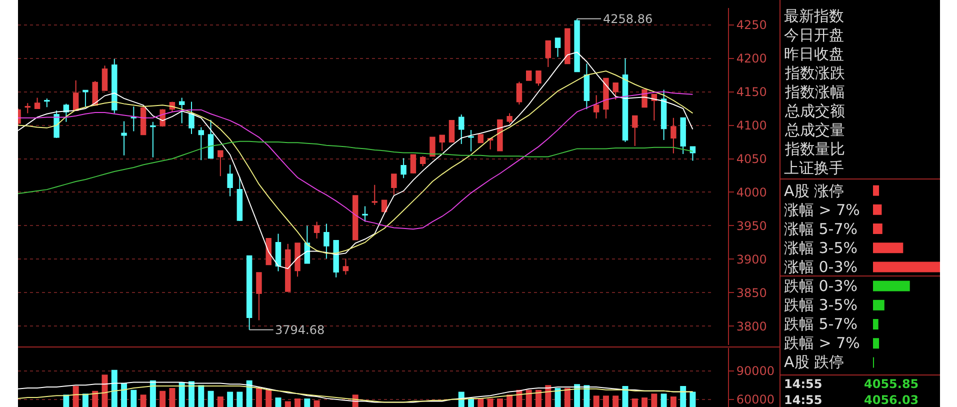 The height and width of the screenshot is (407, 957). What do you see at coordinates (751, 326) in the screenshot?
I see `y-tick-label: 3800` at bounding box center [751, 326].